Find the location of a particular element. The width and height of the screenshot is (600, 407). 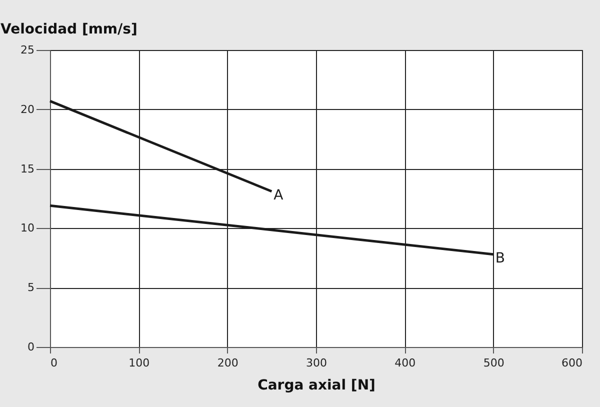

x-tick-label: 100 is located at coordinates (139, 363).